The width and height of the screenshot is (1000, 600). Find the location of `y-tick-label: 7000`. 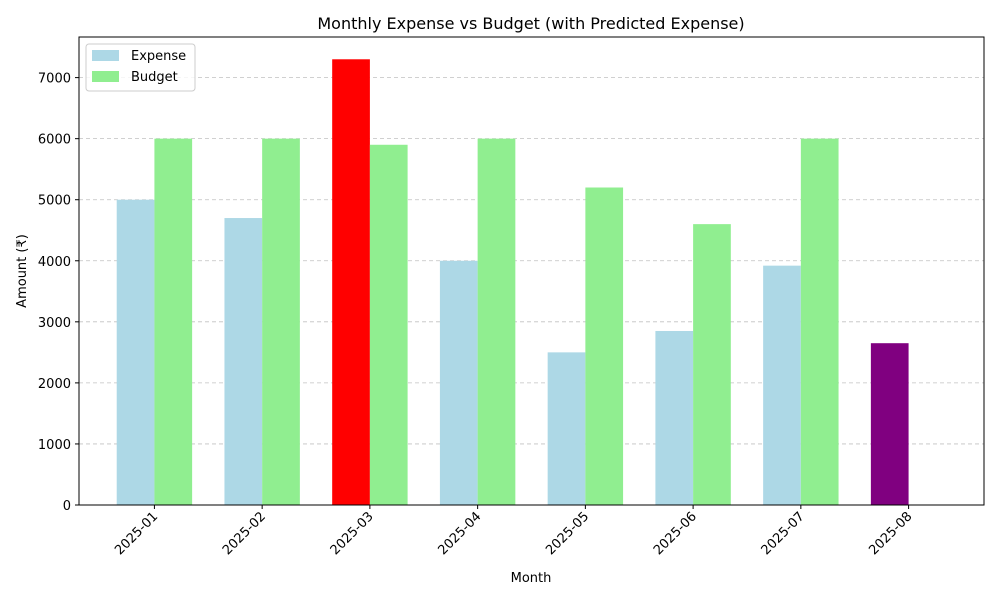

y-tick-label: 7000 is located at coordinates (54, 79).